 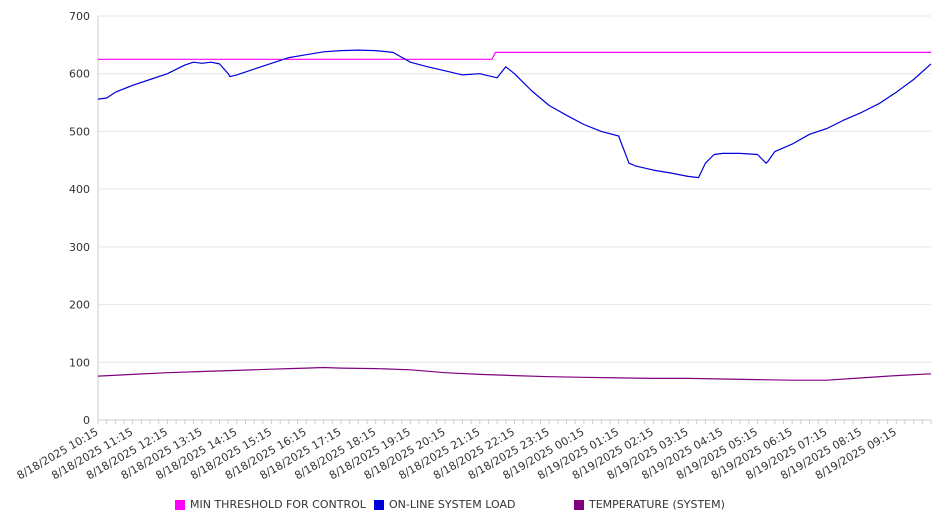 I want to click on legend-item-temperature: TEMPERATURE (SYSTEM), so click(x=649, y=504).